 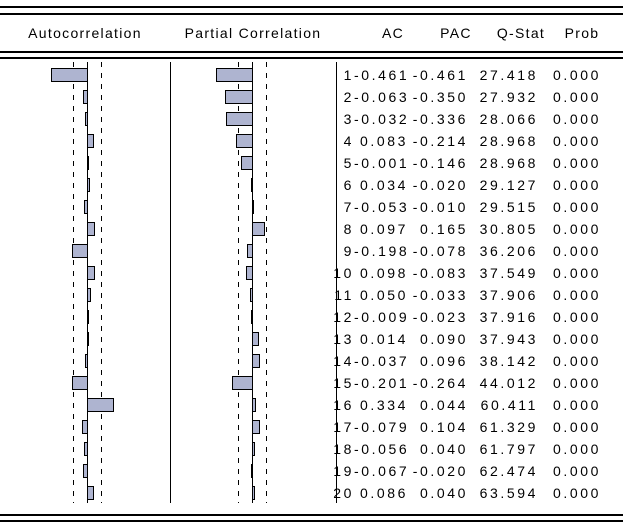 I want to click on lag-cell: 12, so click(x=343, y=317).